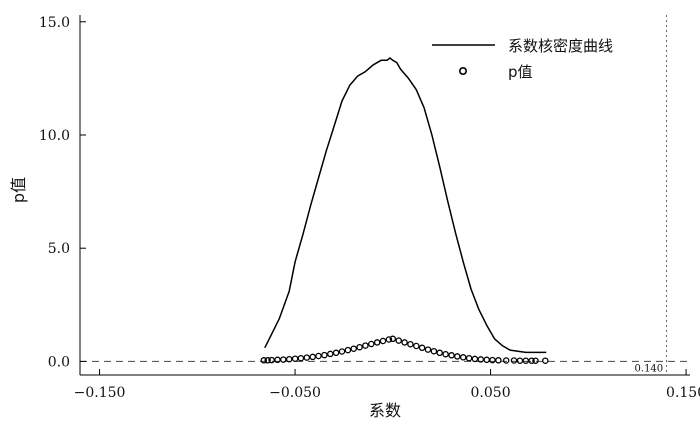  What do you see at coordinates (385, 410) in the screenshot?
I see `x-axis-title: 系数` at bounding box center [385, 410].